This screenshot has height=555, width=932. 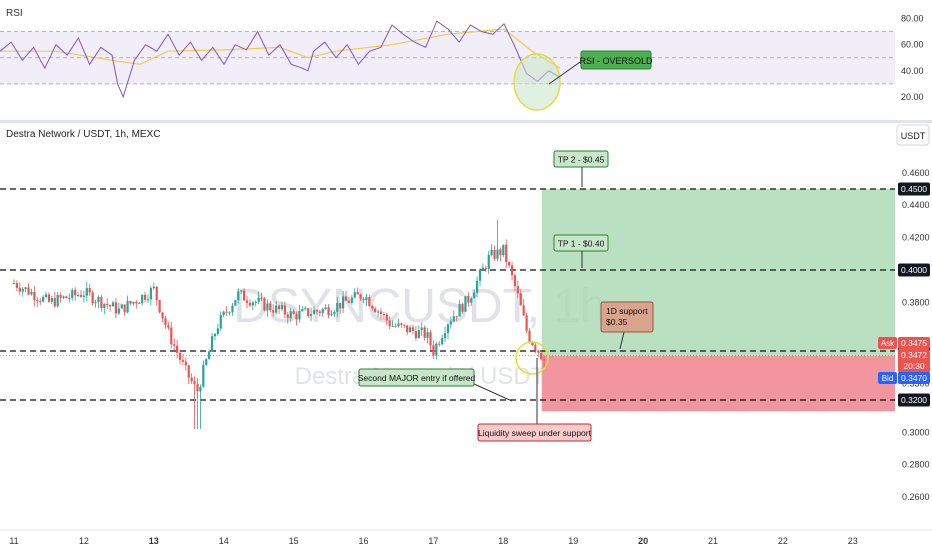 I want to click on time-tick: 17, so click(x=433, y=541).